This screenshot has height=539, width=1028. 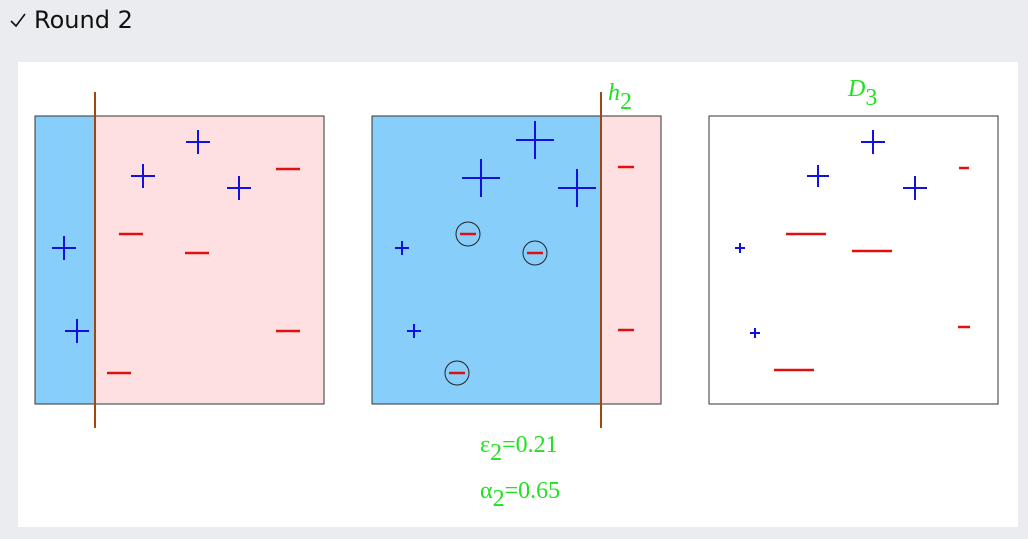 What do you see at coordinates (18, 20) in the screenshot?
I see `check-icon` at bounding box center [18, 20].